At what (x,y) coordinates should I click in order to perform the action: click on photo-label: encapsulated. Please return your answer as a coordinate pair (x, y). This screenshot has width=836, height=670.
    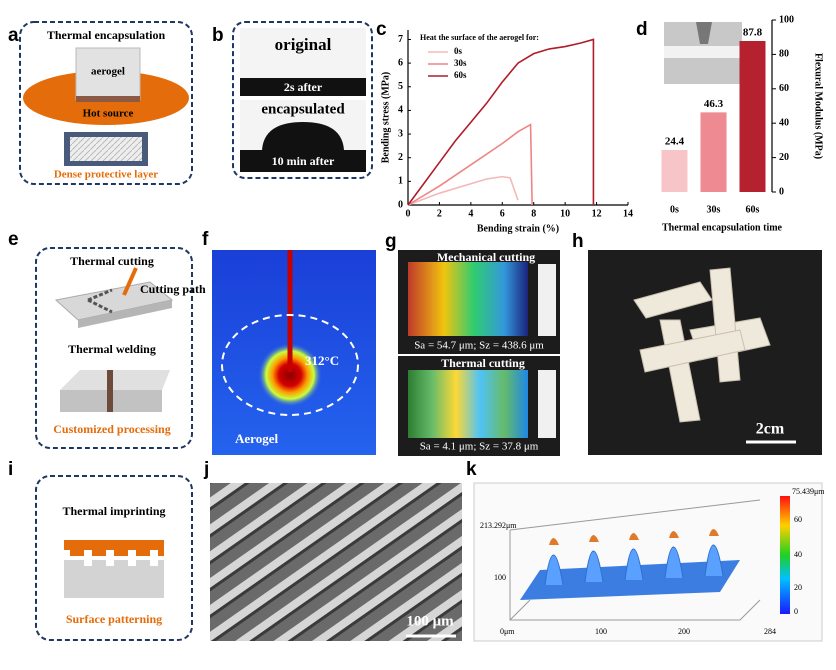
    Looking at the image, I should click on (303, 109).